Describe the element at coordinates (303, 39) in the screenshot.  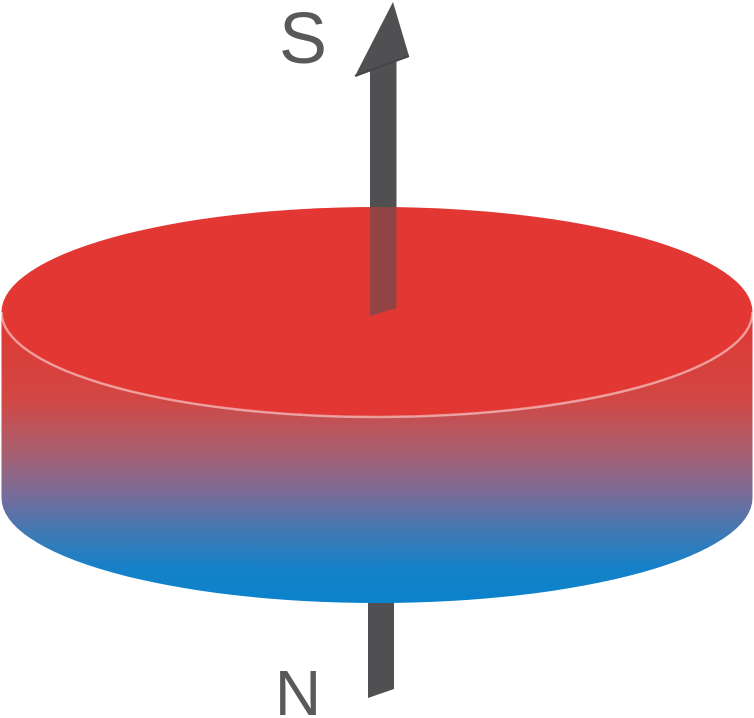
I see `south-pole-label: S` at that location.